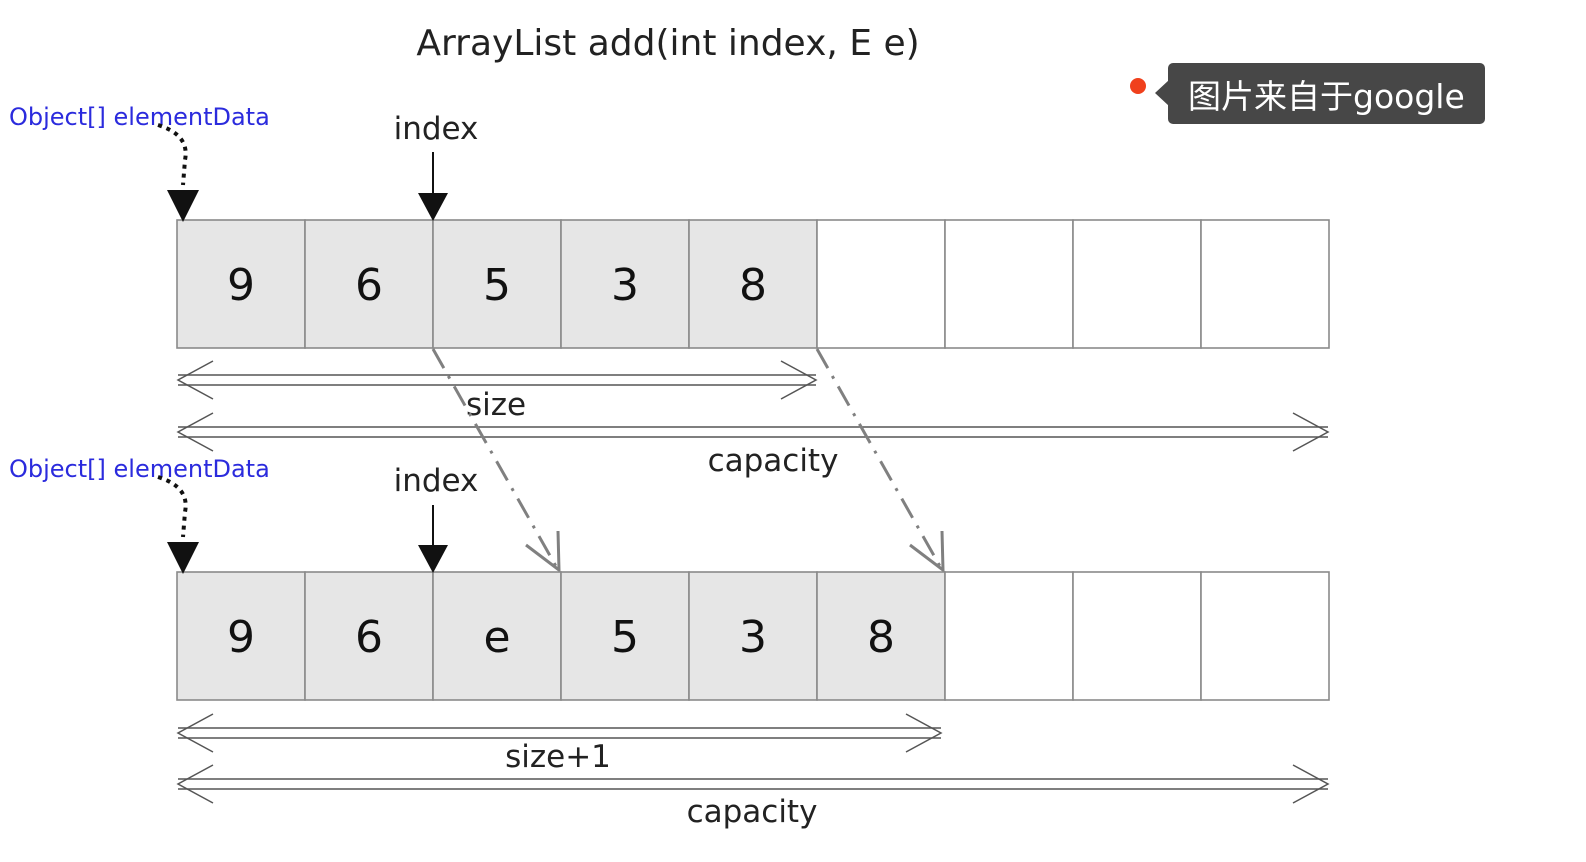  I want to click on after-size-arrow, so click(559, 733).